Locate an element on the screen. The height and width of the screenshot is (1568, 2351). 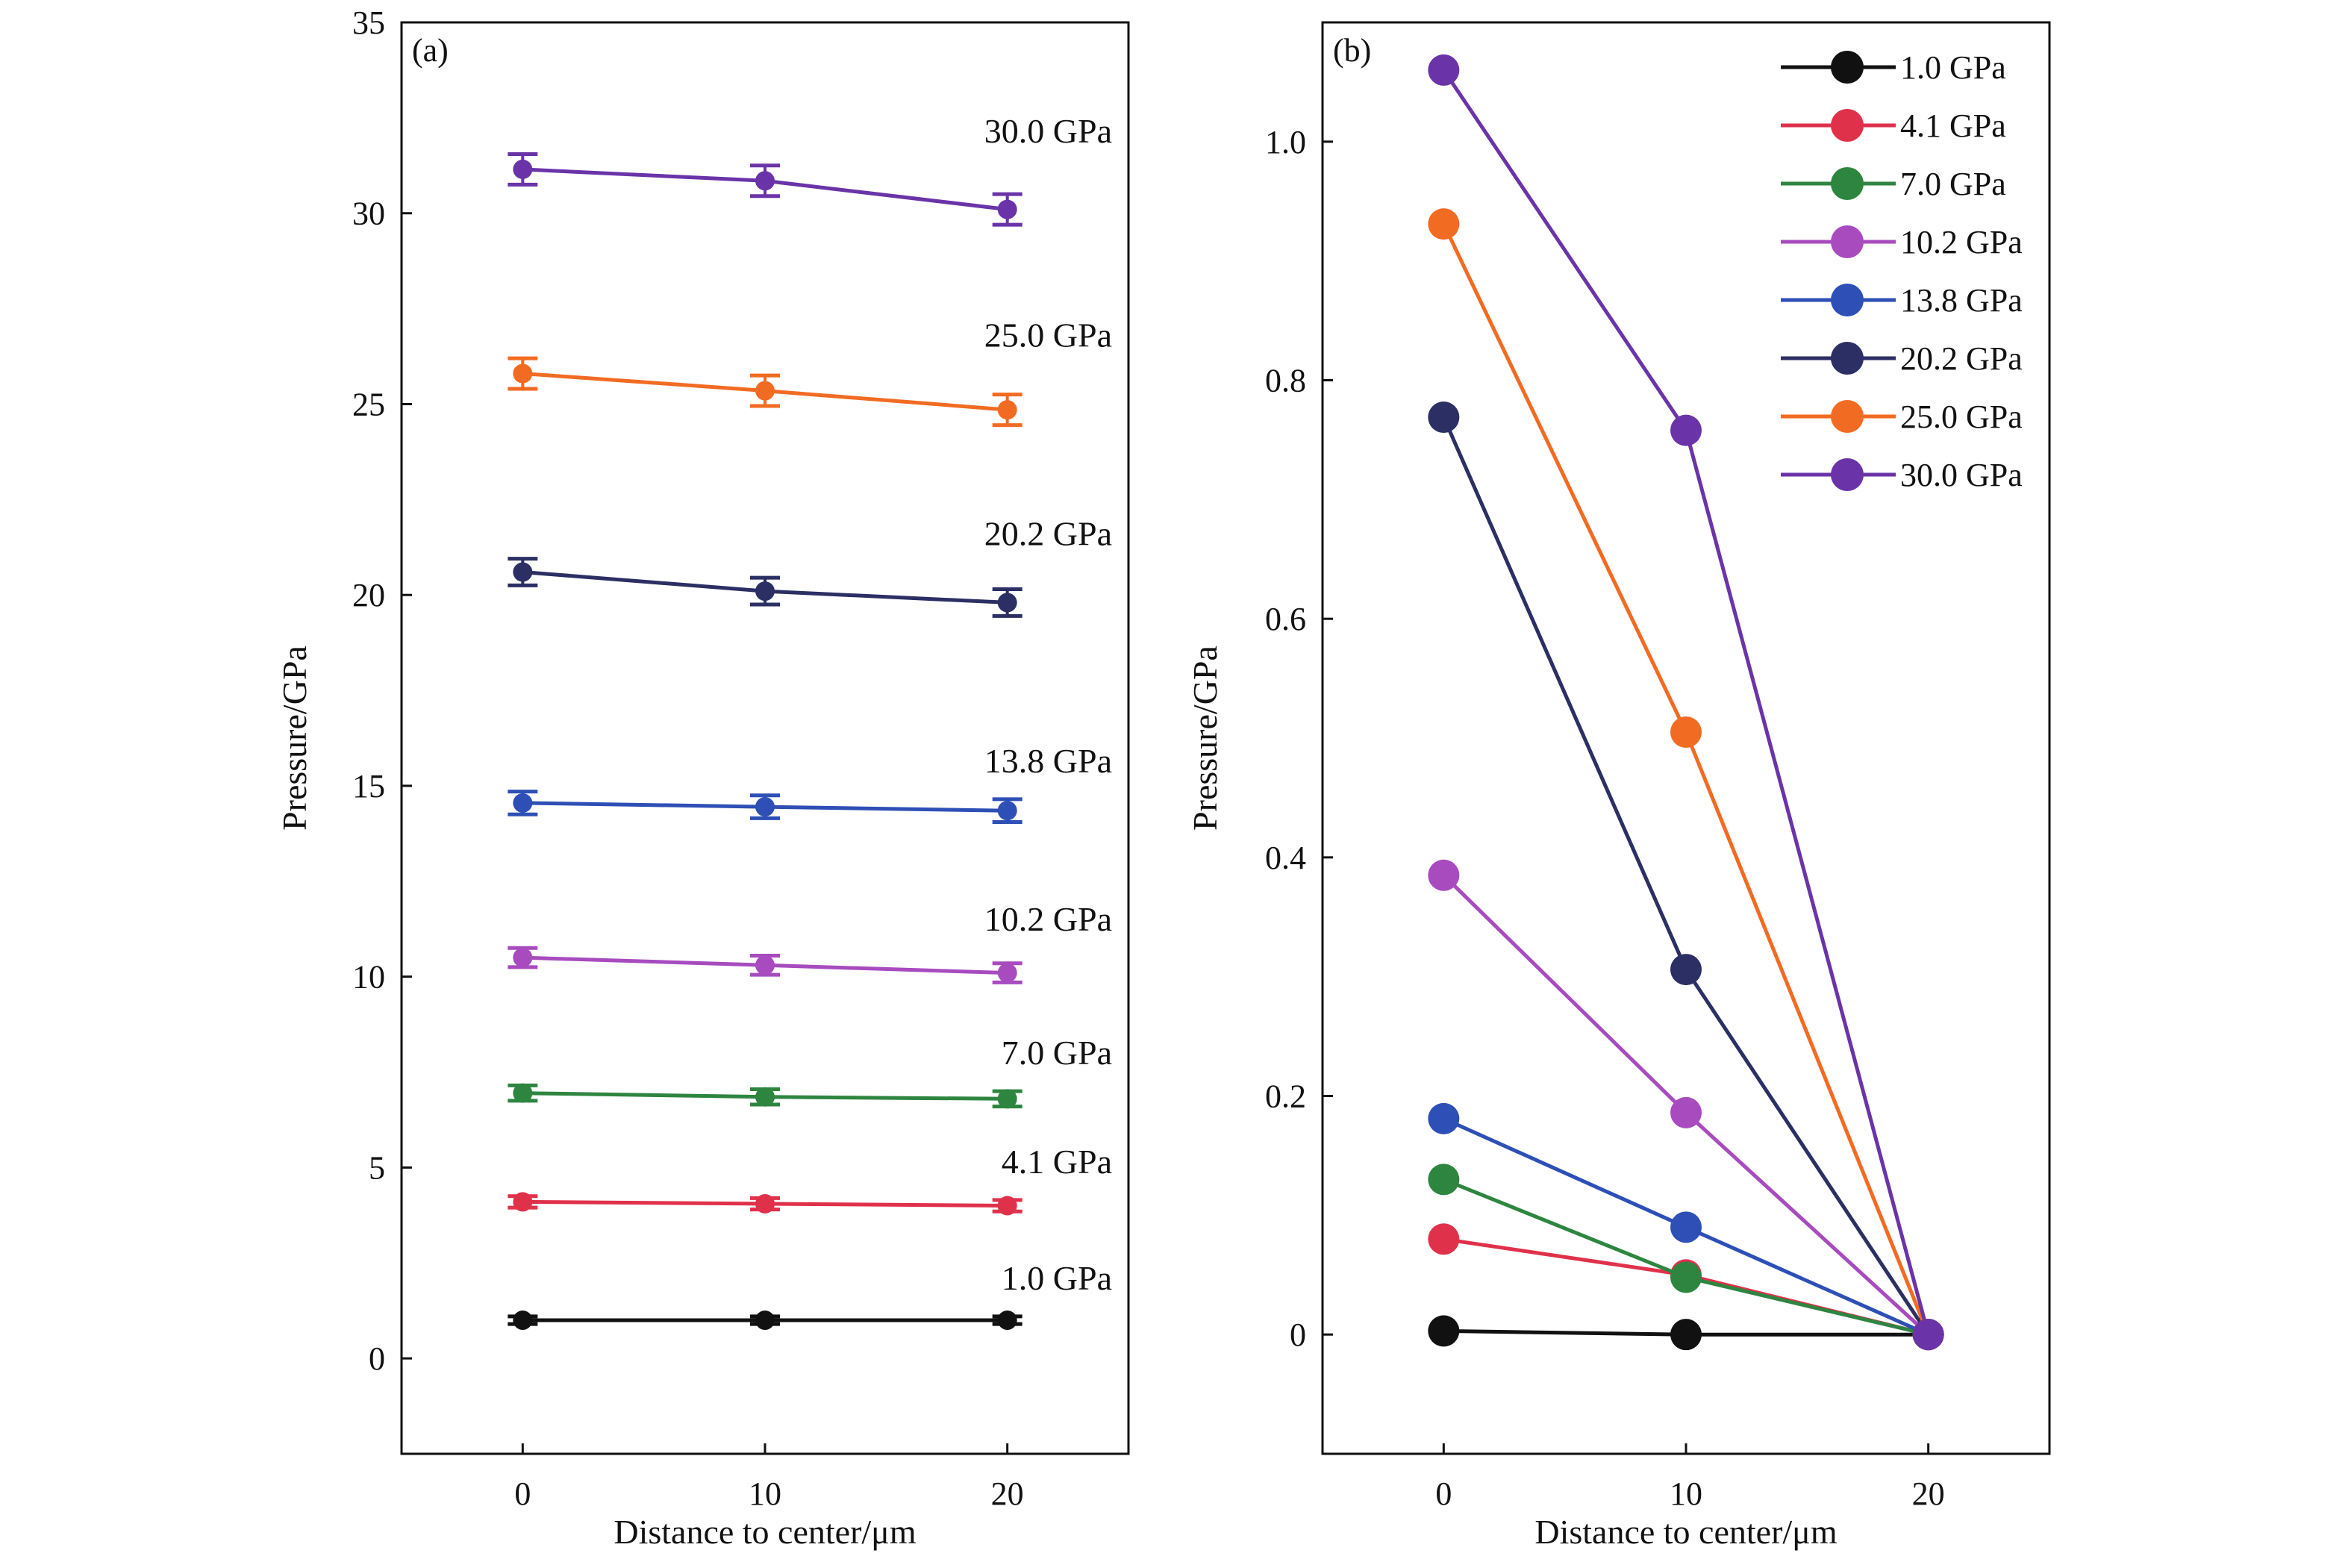
panel-b-y-tick-label: 0 is located at coordinates (1298, 1335).